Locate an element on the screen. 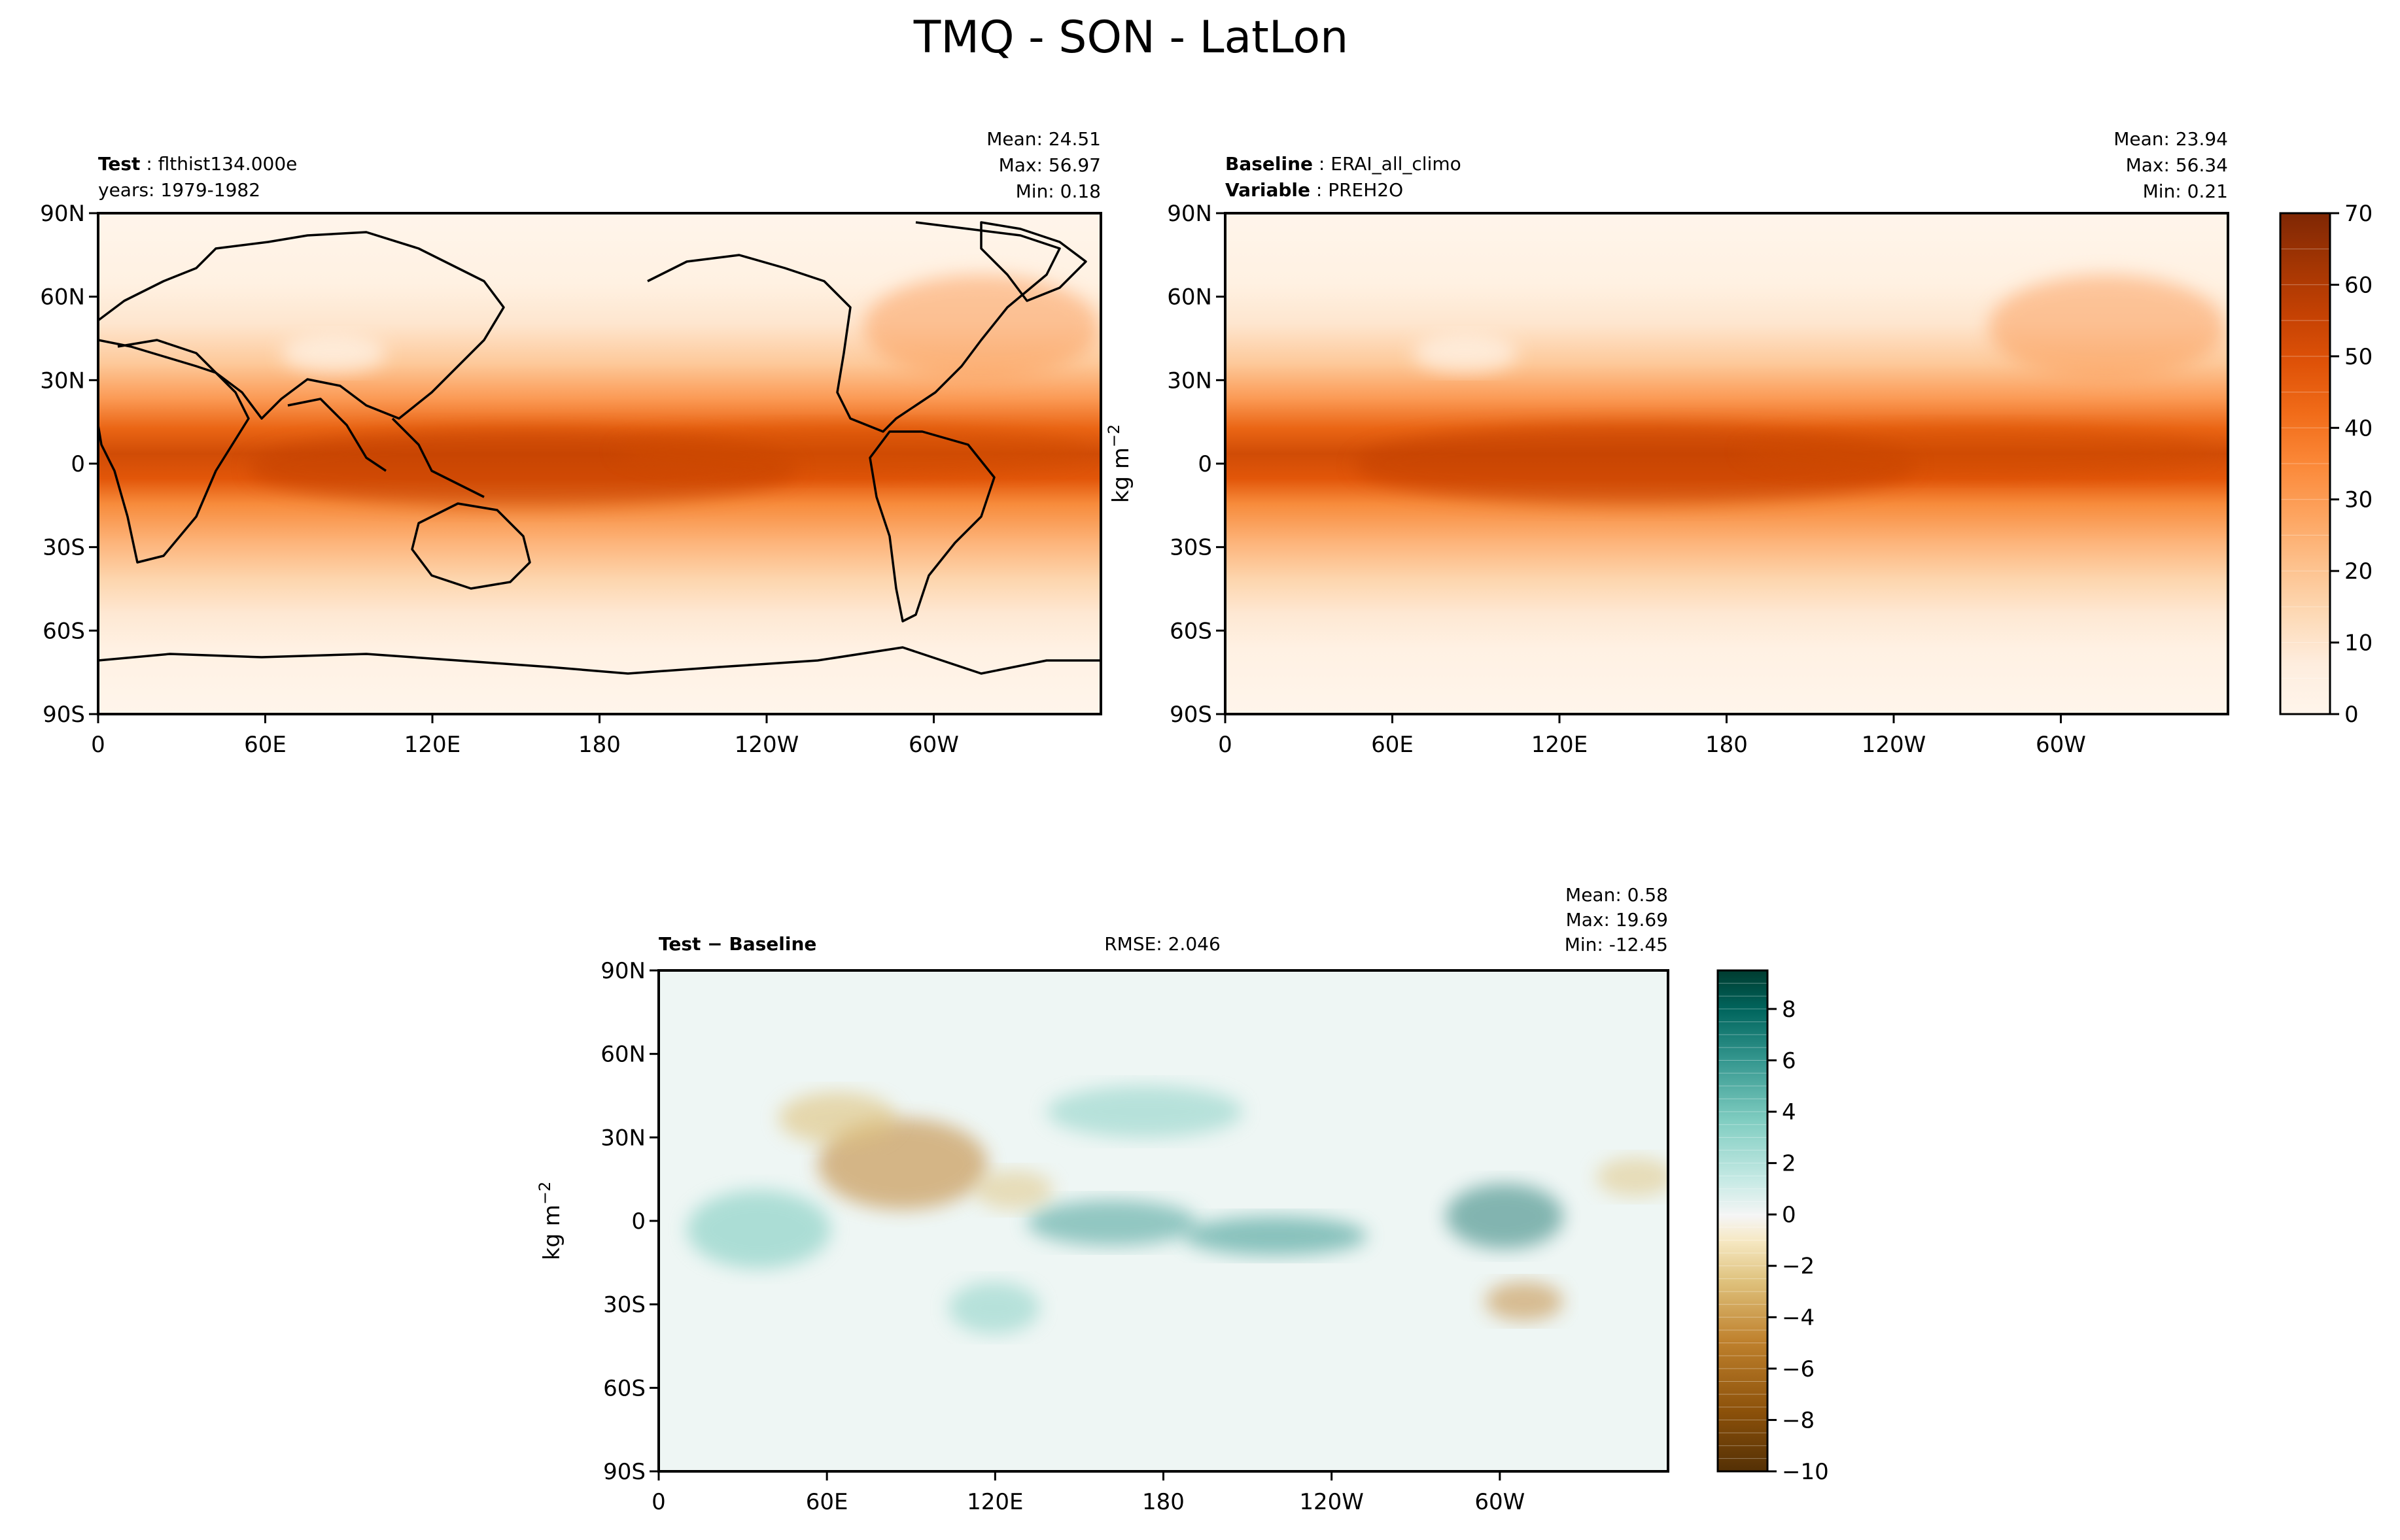 The width and height of the screenshot is (2400, 1540). baseline-label-colon: : is located at coordinates (1321, 164).